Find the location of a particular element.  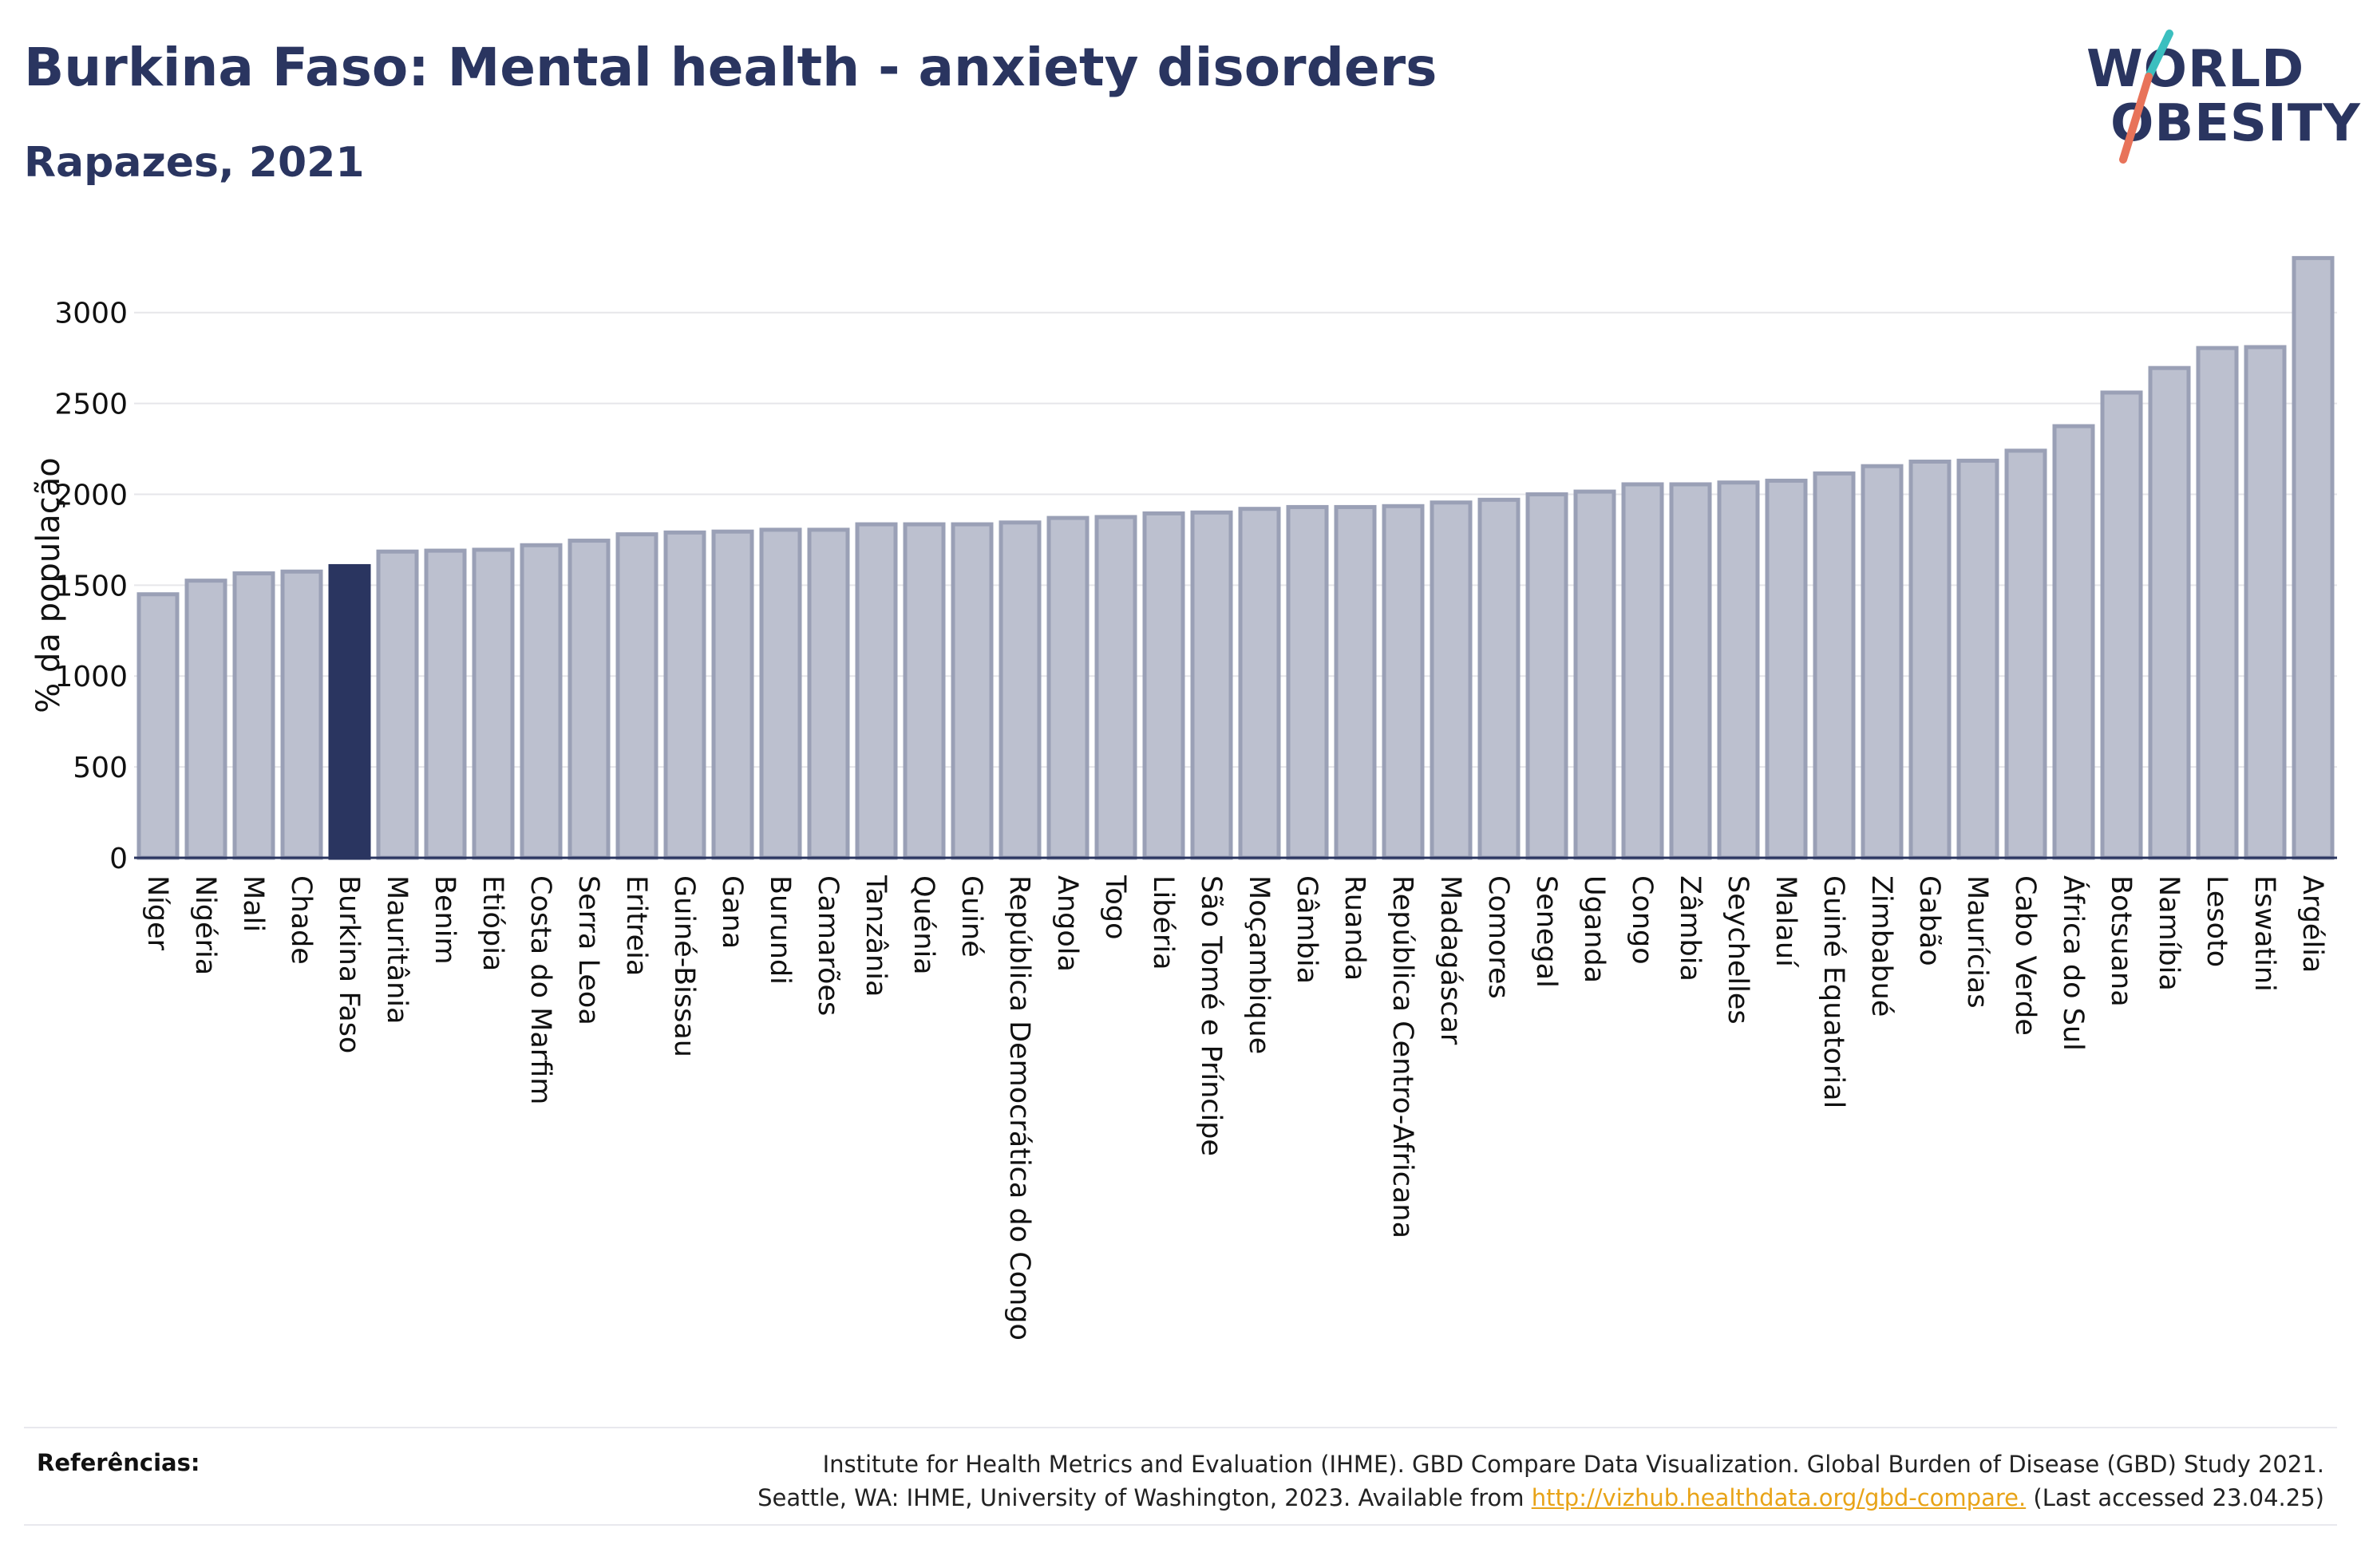

logo-line-2: OBESITY is located at coordinates (2235, 124).